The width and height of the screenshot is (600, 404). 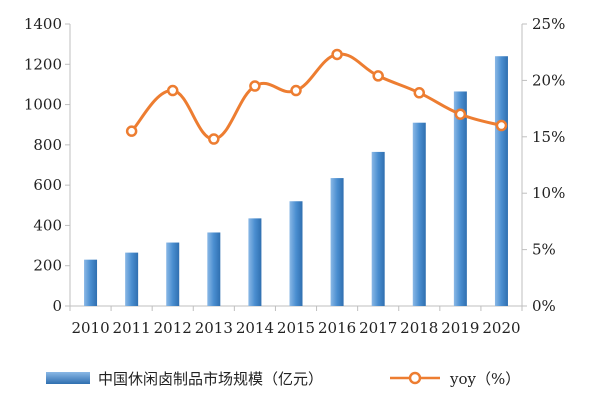 What do you see at coordinates (378, 76) in the screenshot?
I see `yoy-point-2017` at bounding box center [378, 76].